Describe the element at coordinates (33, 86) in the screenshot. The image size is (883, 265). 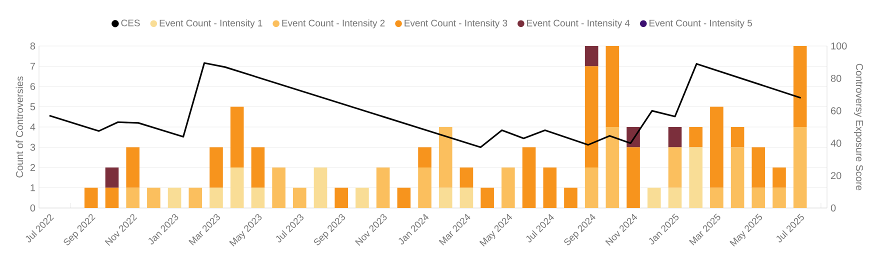
I see `y-tick-label: 6` at that location.